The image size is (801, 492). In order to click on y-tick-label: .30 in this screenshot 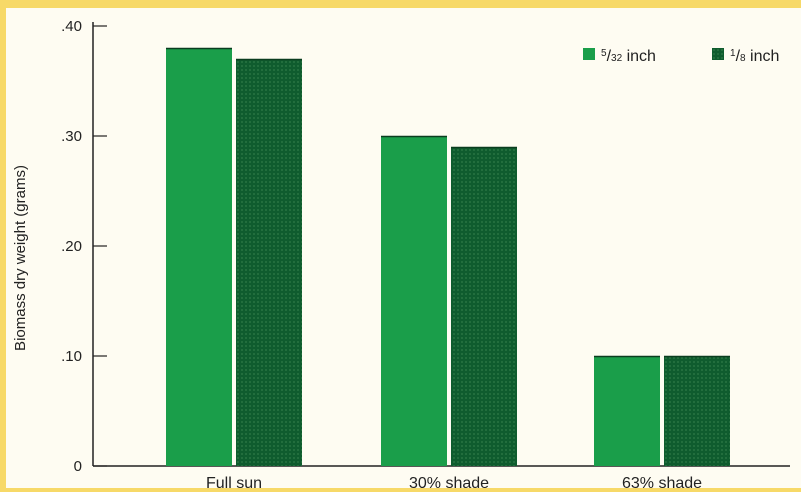, I will do `click(71, 136)`.